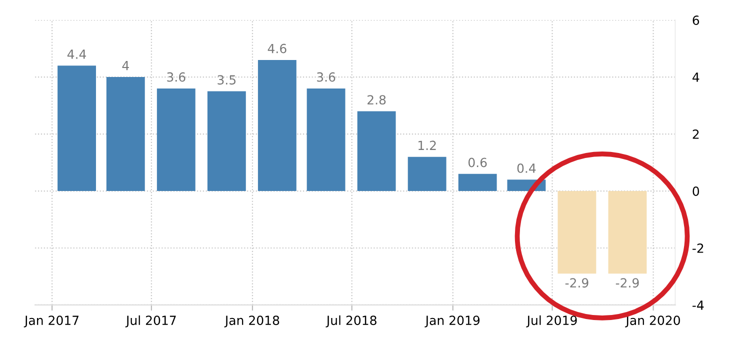 The image size is (730, 340). Describe the element at coordinates (551, 321) in the screenshot. I see `x-tick-label: Jul 2019` at that location.